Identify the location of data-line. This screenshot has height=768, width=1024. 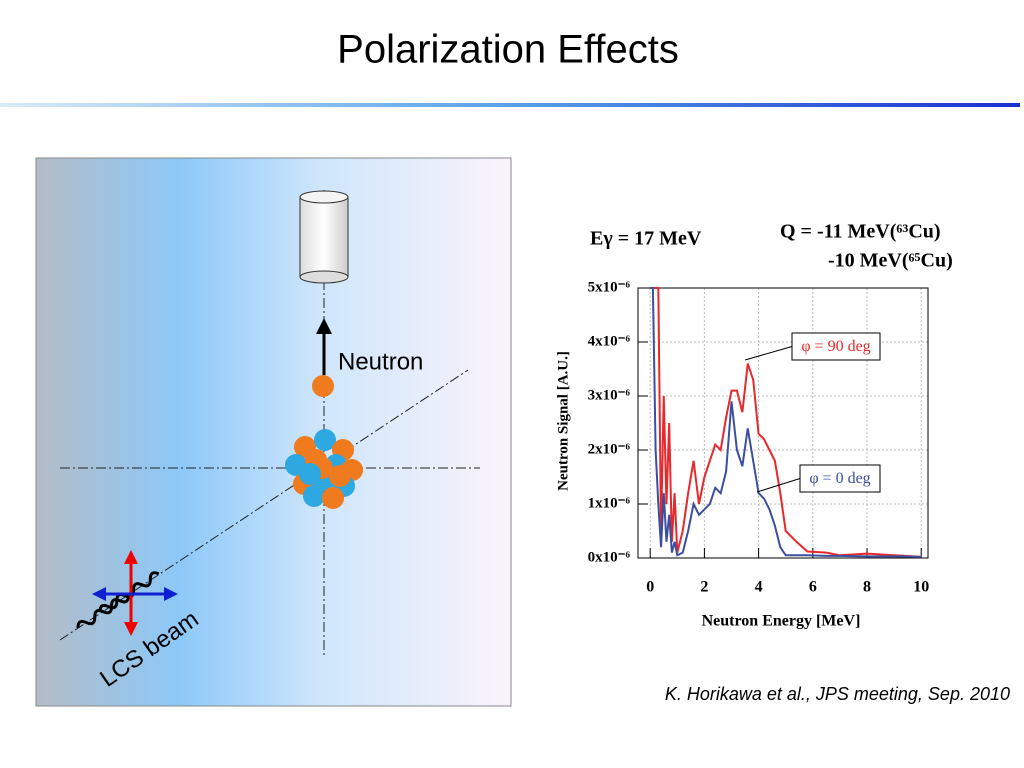
(786, 422).